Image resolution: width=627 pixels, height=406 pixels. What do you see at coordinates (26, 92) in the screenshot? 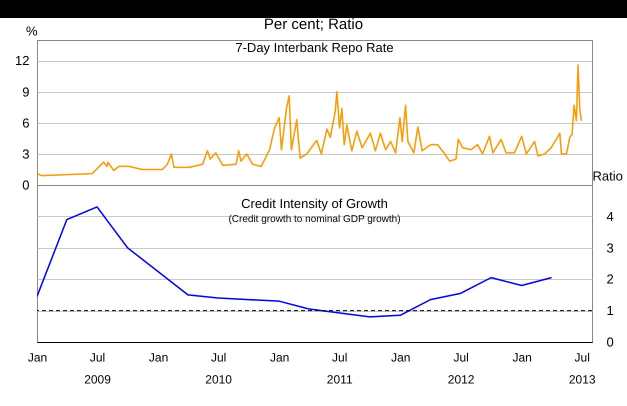
I see `y-tick-label: 9` at bounding box center [26, 92].